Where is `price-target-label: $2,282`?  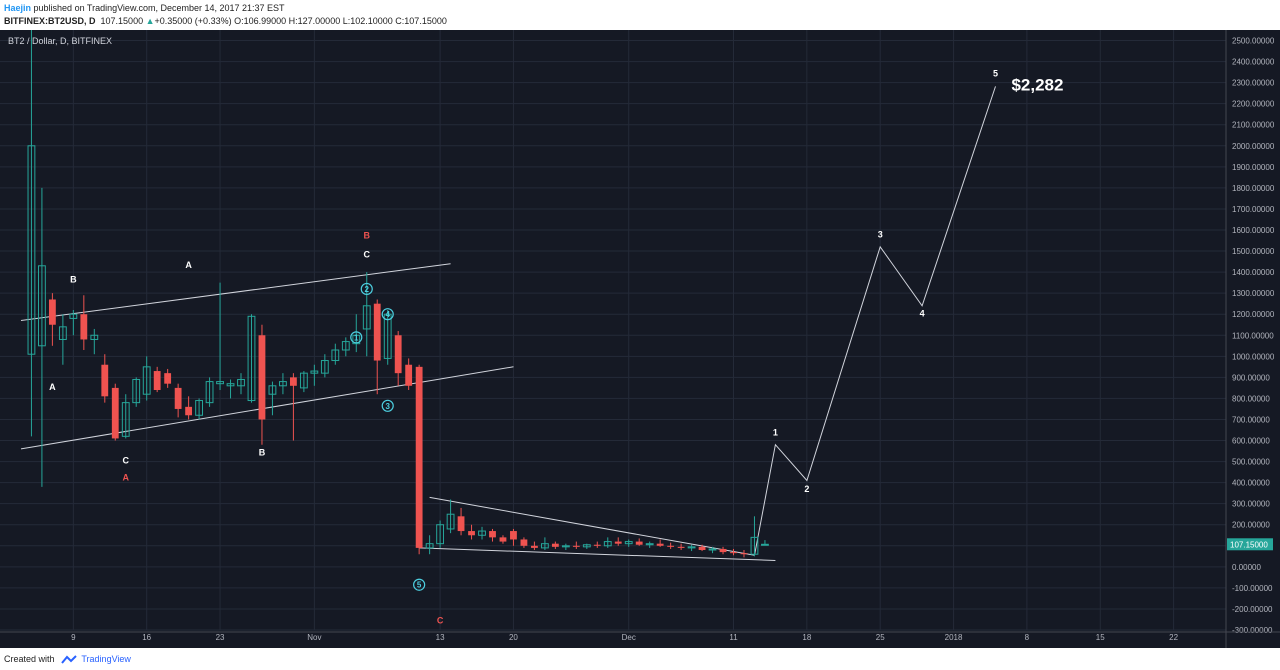
price-target-label: $2,282 is located at coordinates (1037, 84).